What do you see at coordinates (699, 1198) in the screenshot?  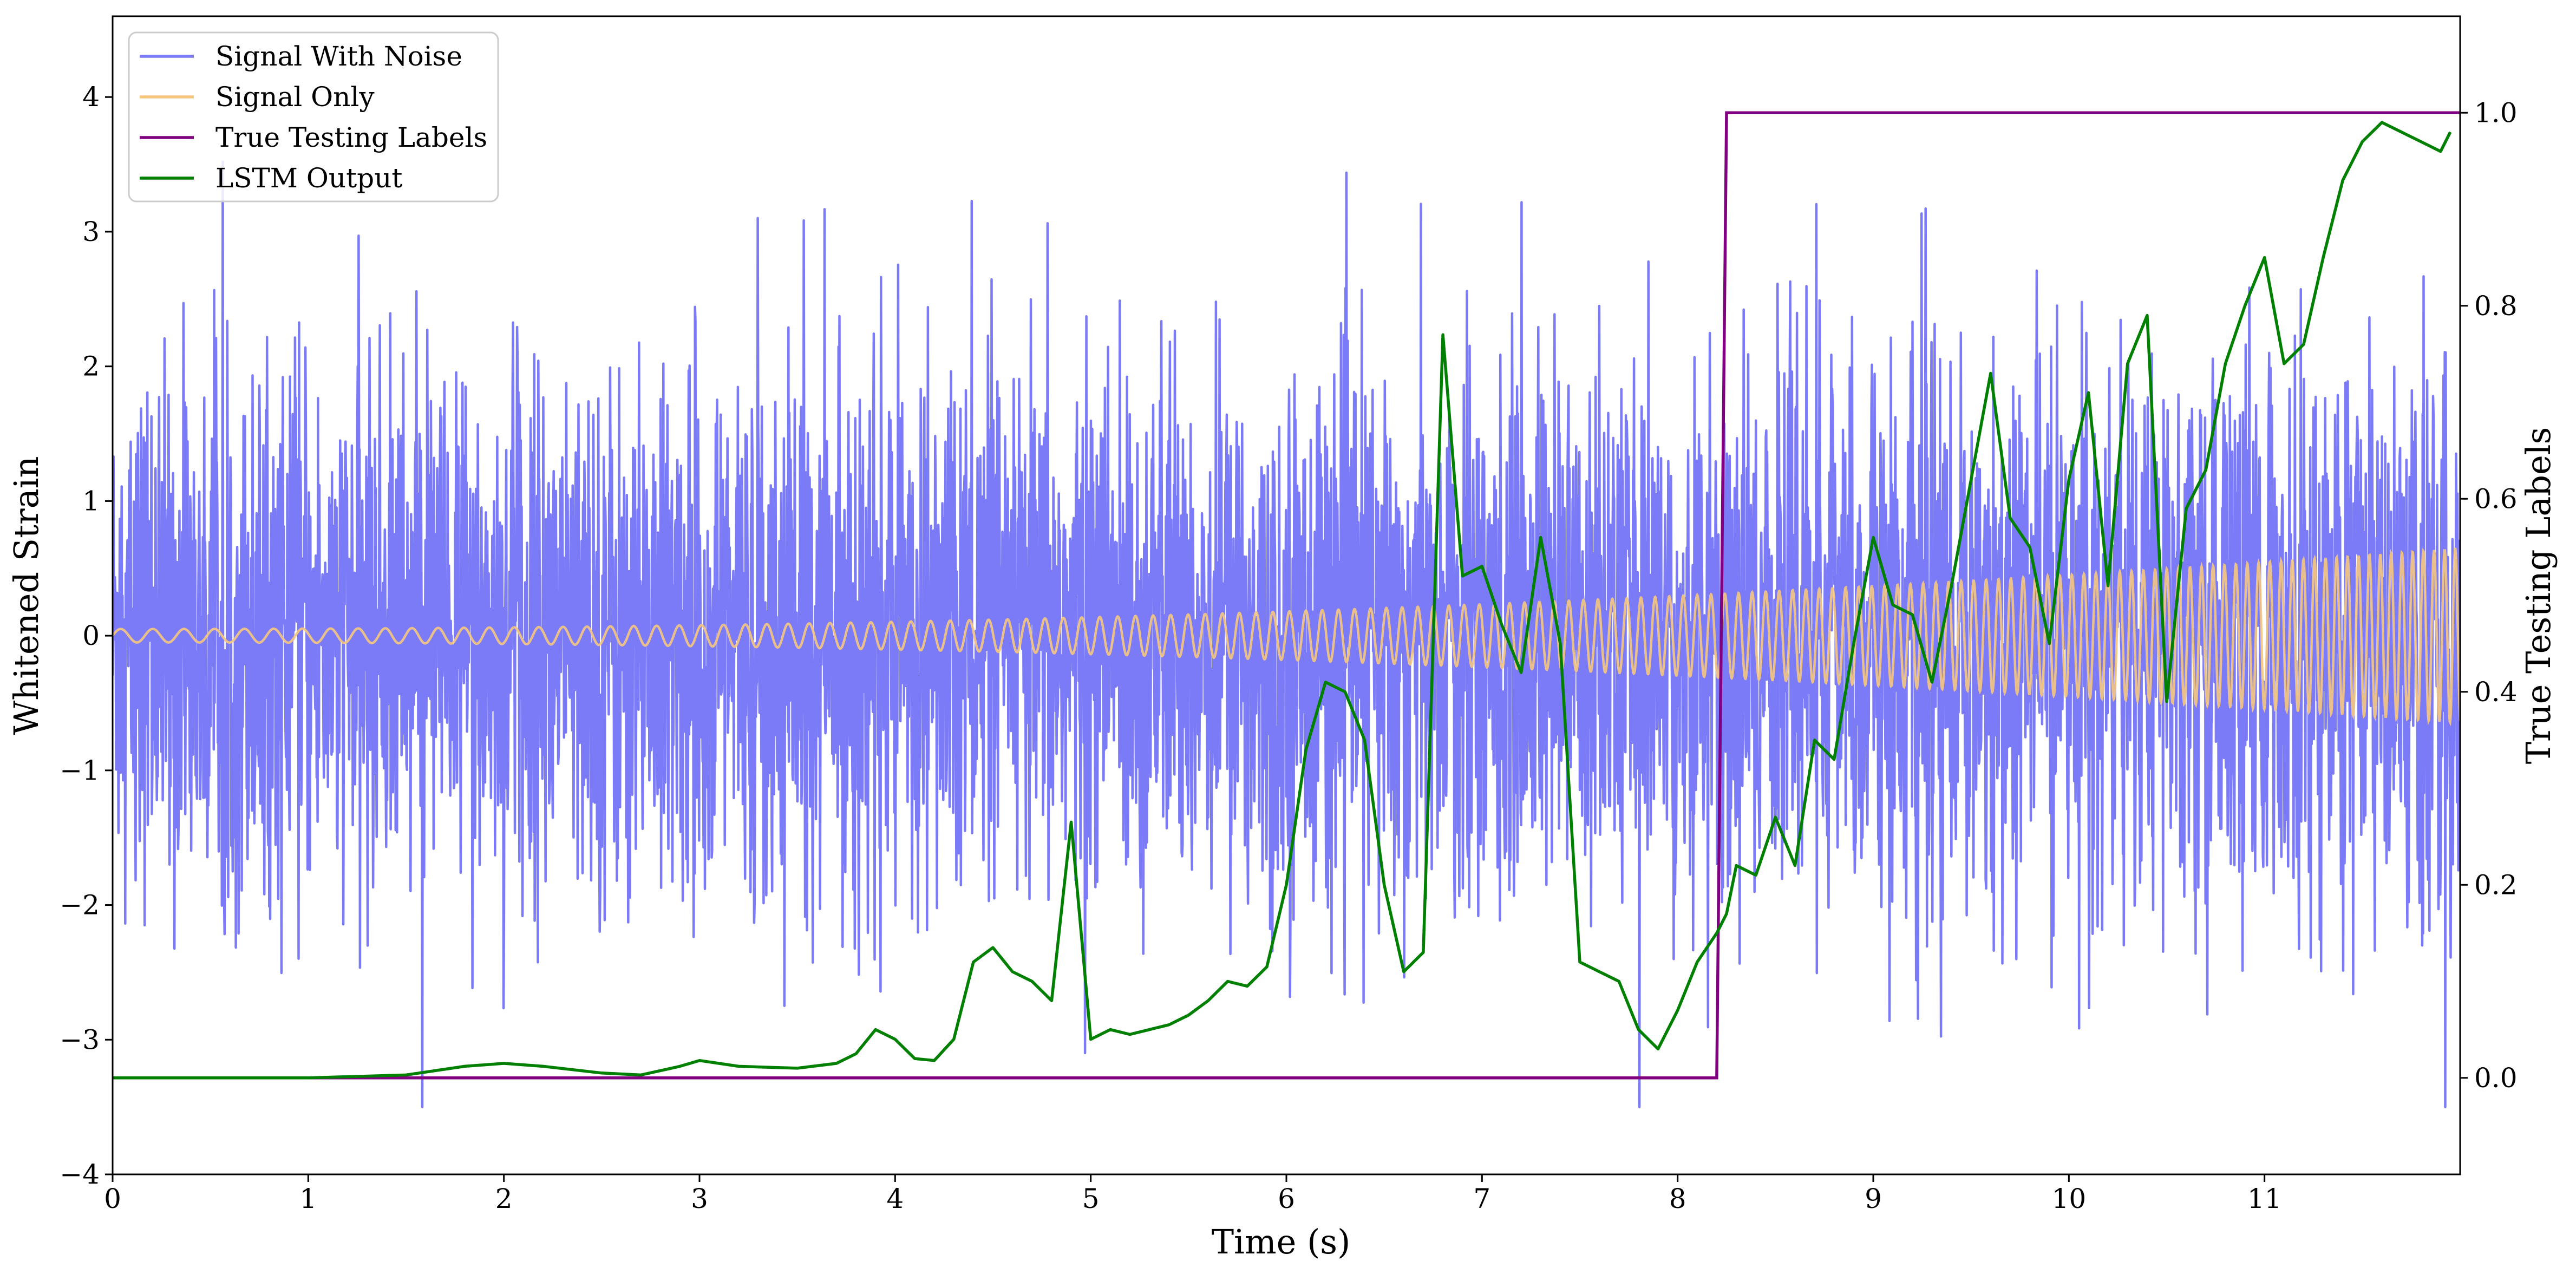 I see `x-tick-label: 3` at bounding box center [699, 1198].